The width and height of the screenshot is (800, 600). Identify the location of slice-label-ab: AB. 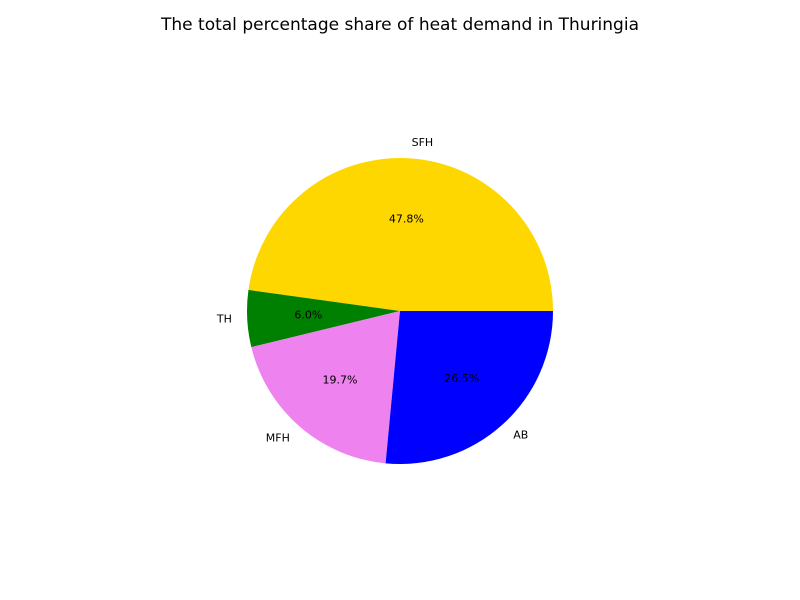
(520, 434).